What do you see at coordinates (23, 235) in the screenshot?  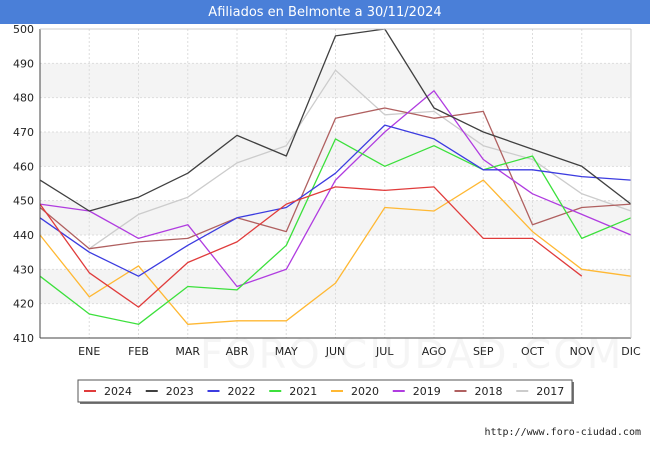 I see `y-tick-label: 440` at bounding box center [23, 235].